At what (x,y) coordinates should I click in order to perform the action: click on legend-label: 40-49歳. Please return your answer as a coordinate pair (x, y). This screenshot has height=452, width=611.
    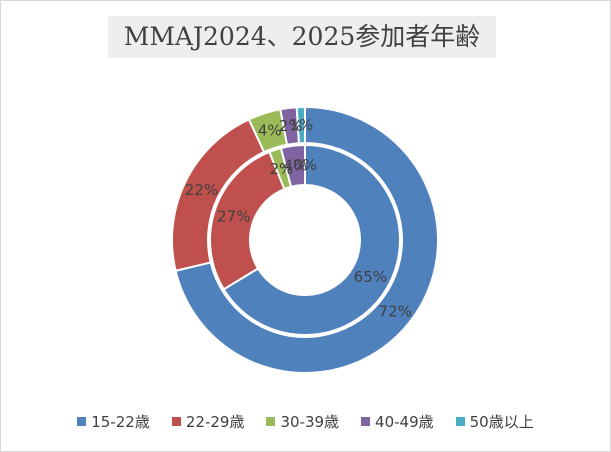
    Looking at the image, I should click on (404, 421).